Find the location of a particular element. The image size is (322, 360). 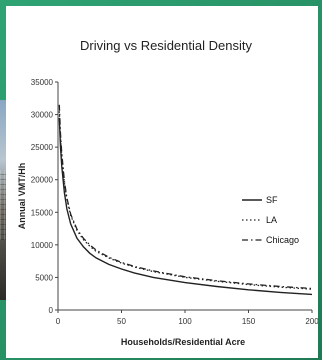

x-tick-label: 150 is located at coordinates (249, 321).